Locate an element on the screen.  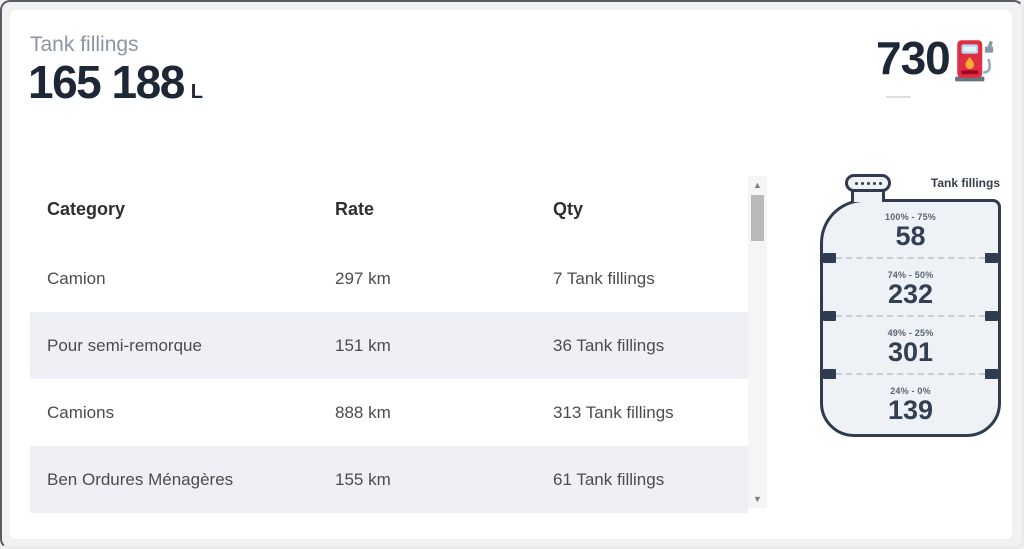
segment-value: 301 is located at coordinates (910, 352).